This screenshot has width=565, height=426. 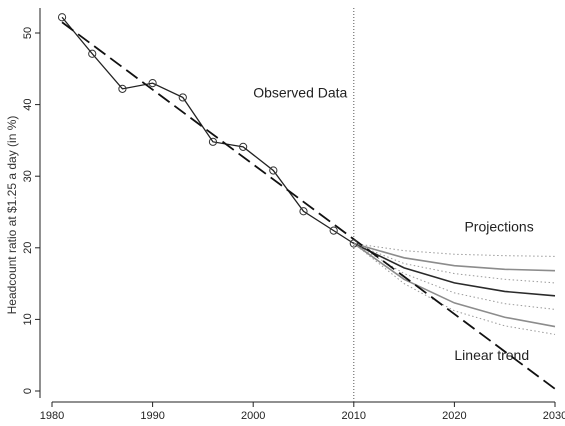 I want to click on y-tick-label: 10, so click(x=28, y=319).